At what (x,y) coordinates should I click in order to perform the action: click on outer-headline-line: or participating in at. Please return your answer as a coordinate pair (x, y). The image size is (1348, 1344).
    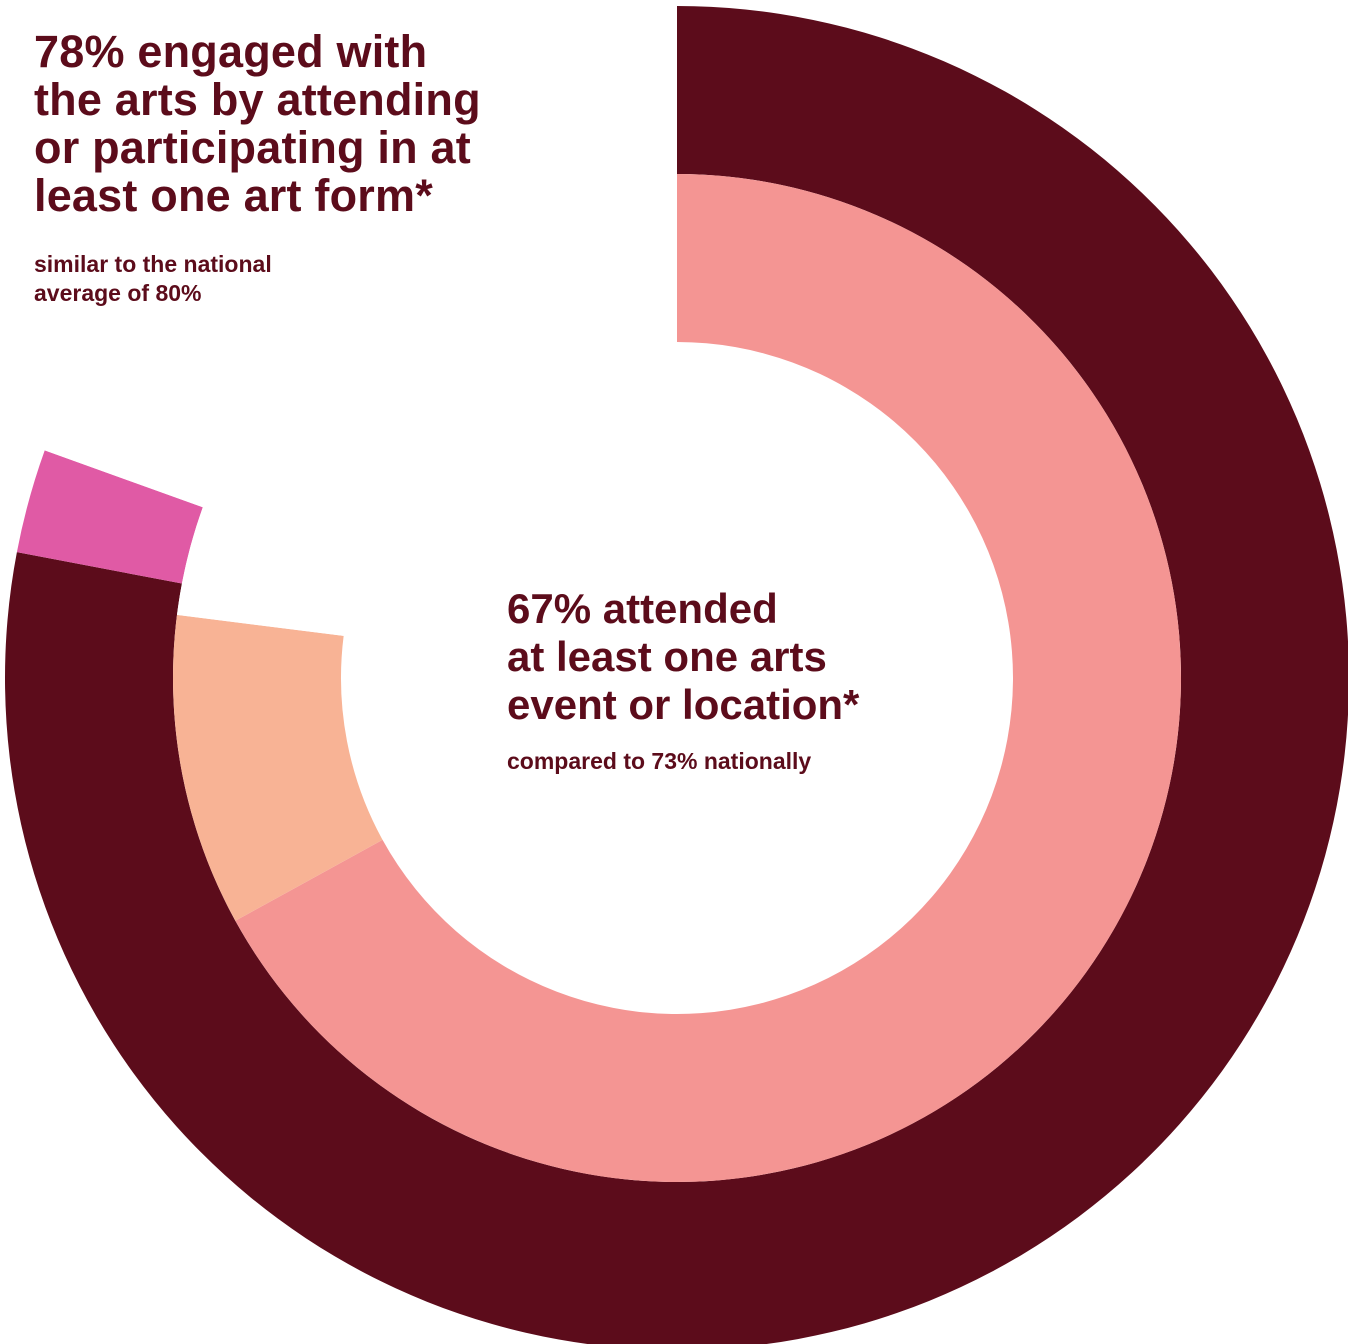
    Looking at the image, I should click on (252, 147).